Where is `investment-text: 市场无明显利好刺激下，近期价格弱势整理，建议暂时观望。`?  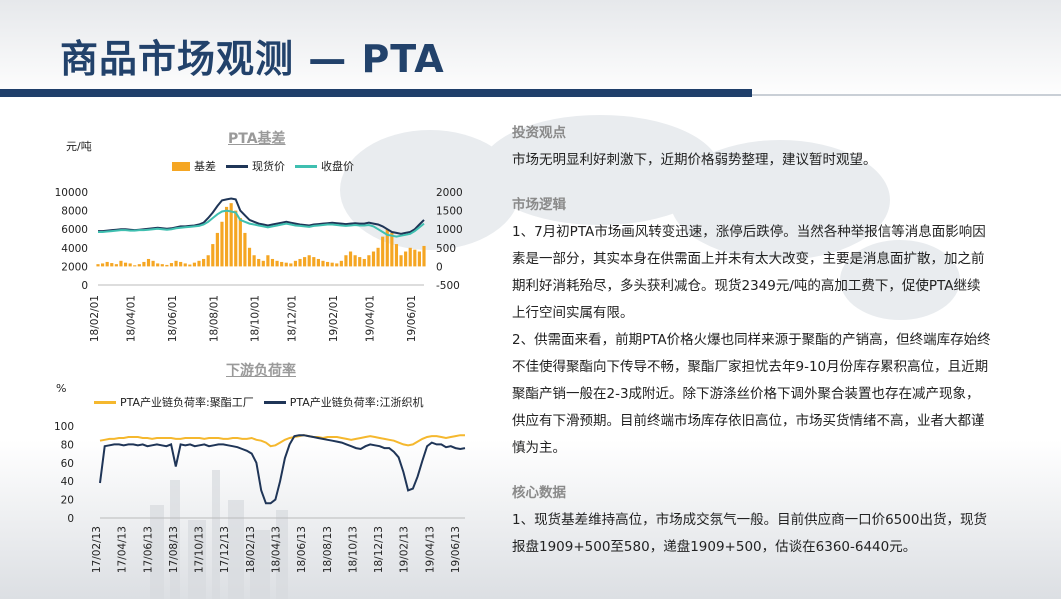
investment-text: 市场无明显利好刺激下，近期价格弱势整理，建议暂时观望。 is located at coordinates (694, 160).